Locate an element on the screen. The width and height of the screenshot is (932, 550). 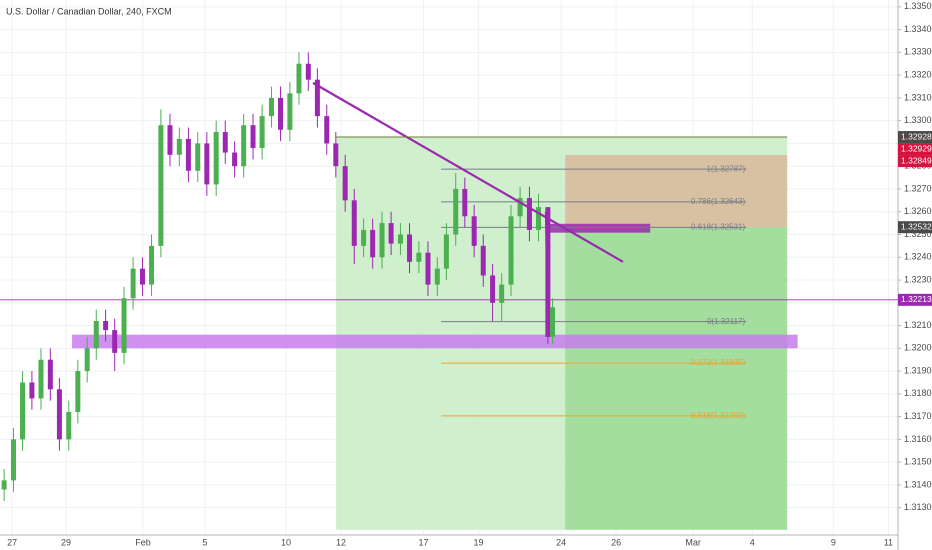
x-tick-label: 12 is located at coordinates (341, 542).